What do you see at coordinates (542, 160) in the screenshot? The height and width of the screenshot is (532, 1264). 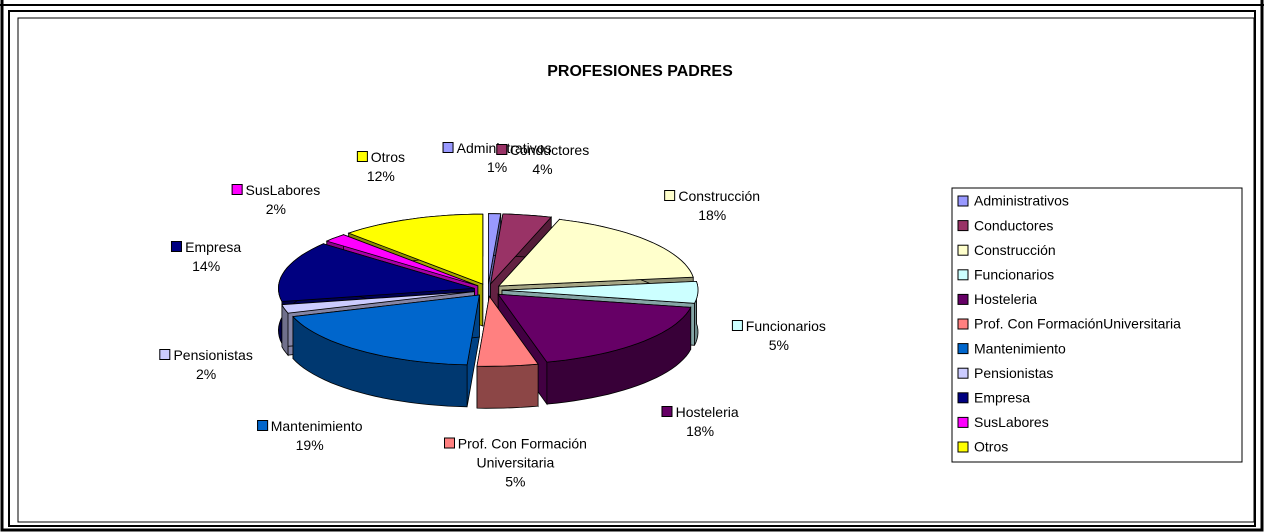 I see `data-label: Conductores 4%` at bounding box center [542, 160].